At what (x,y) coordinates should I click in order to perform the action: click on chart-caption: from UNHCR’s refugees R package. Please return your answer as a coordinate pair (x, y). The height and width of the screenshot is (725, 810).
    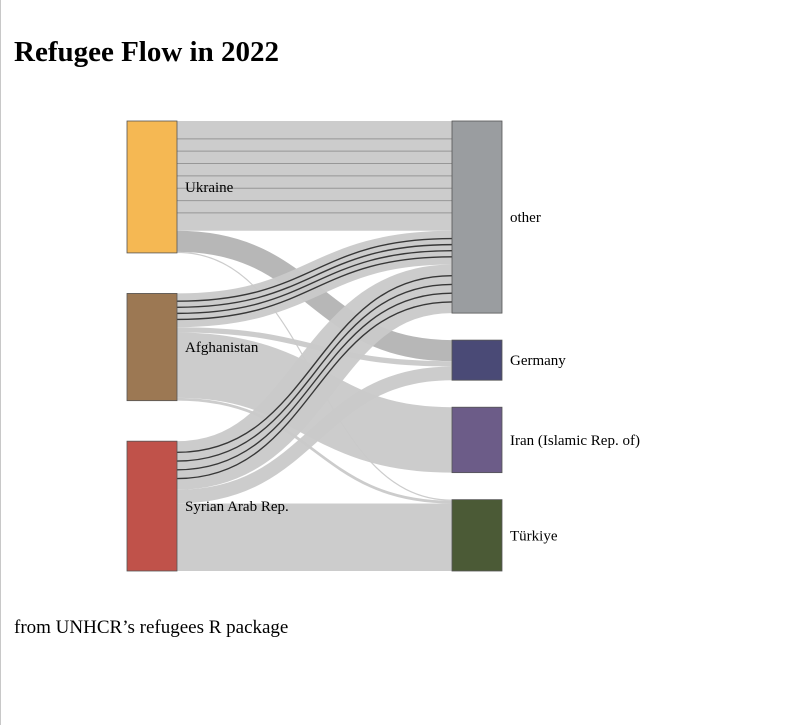
    Looking at the image, I should click on (151, 627).